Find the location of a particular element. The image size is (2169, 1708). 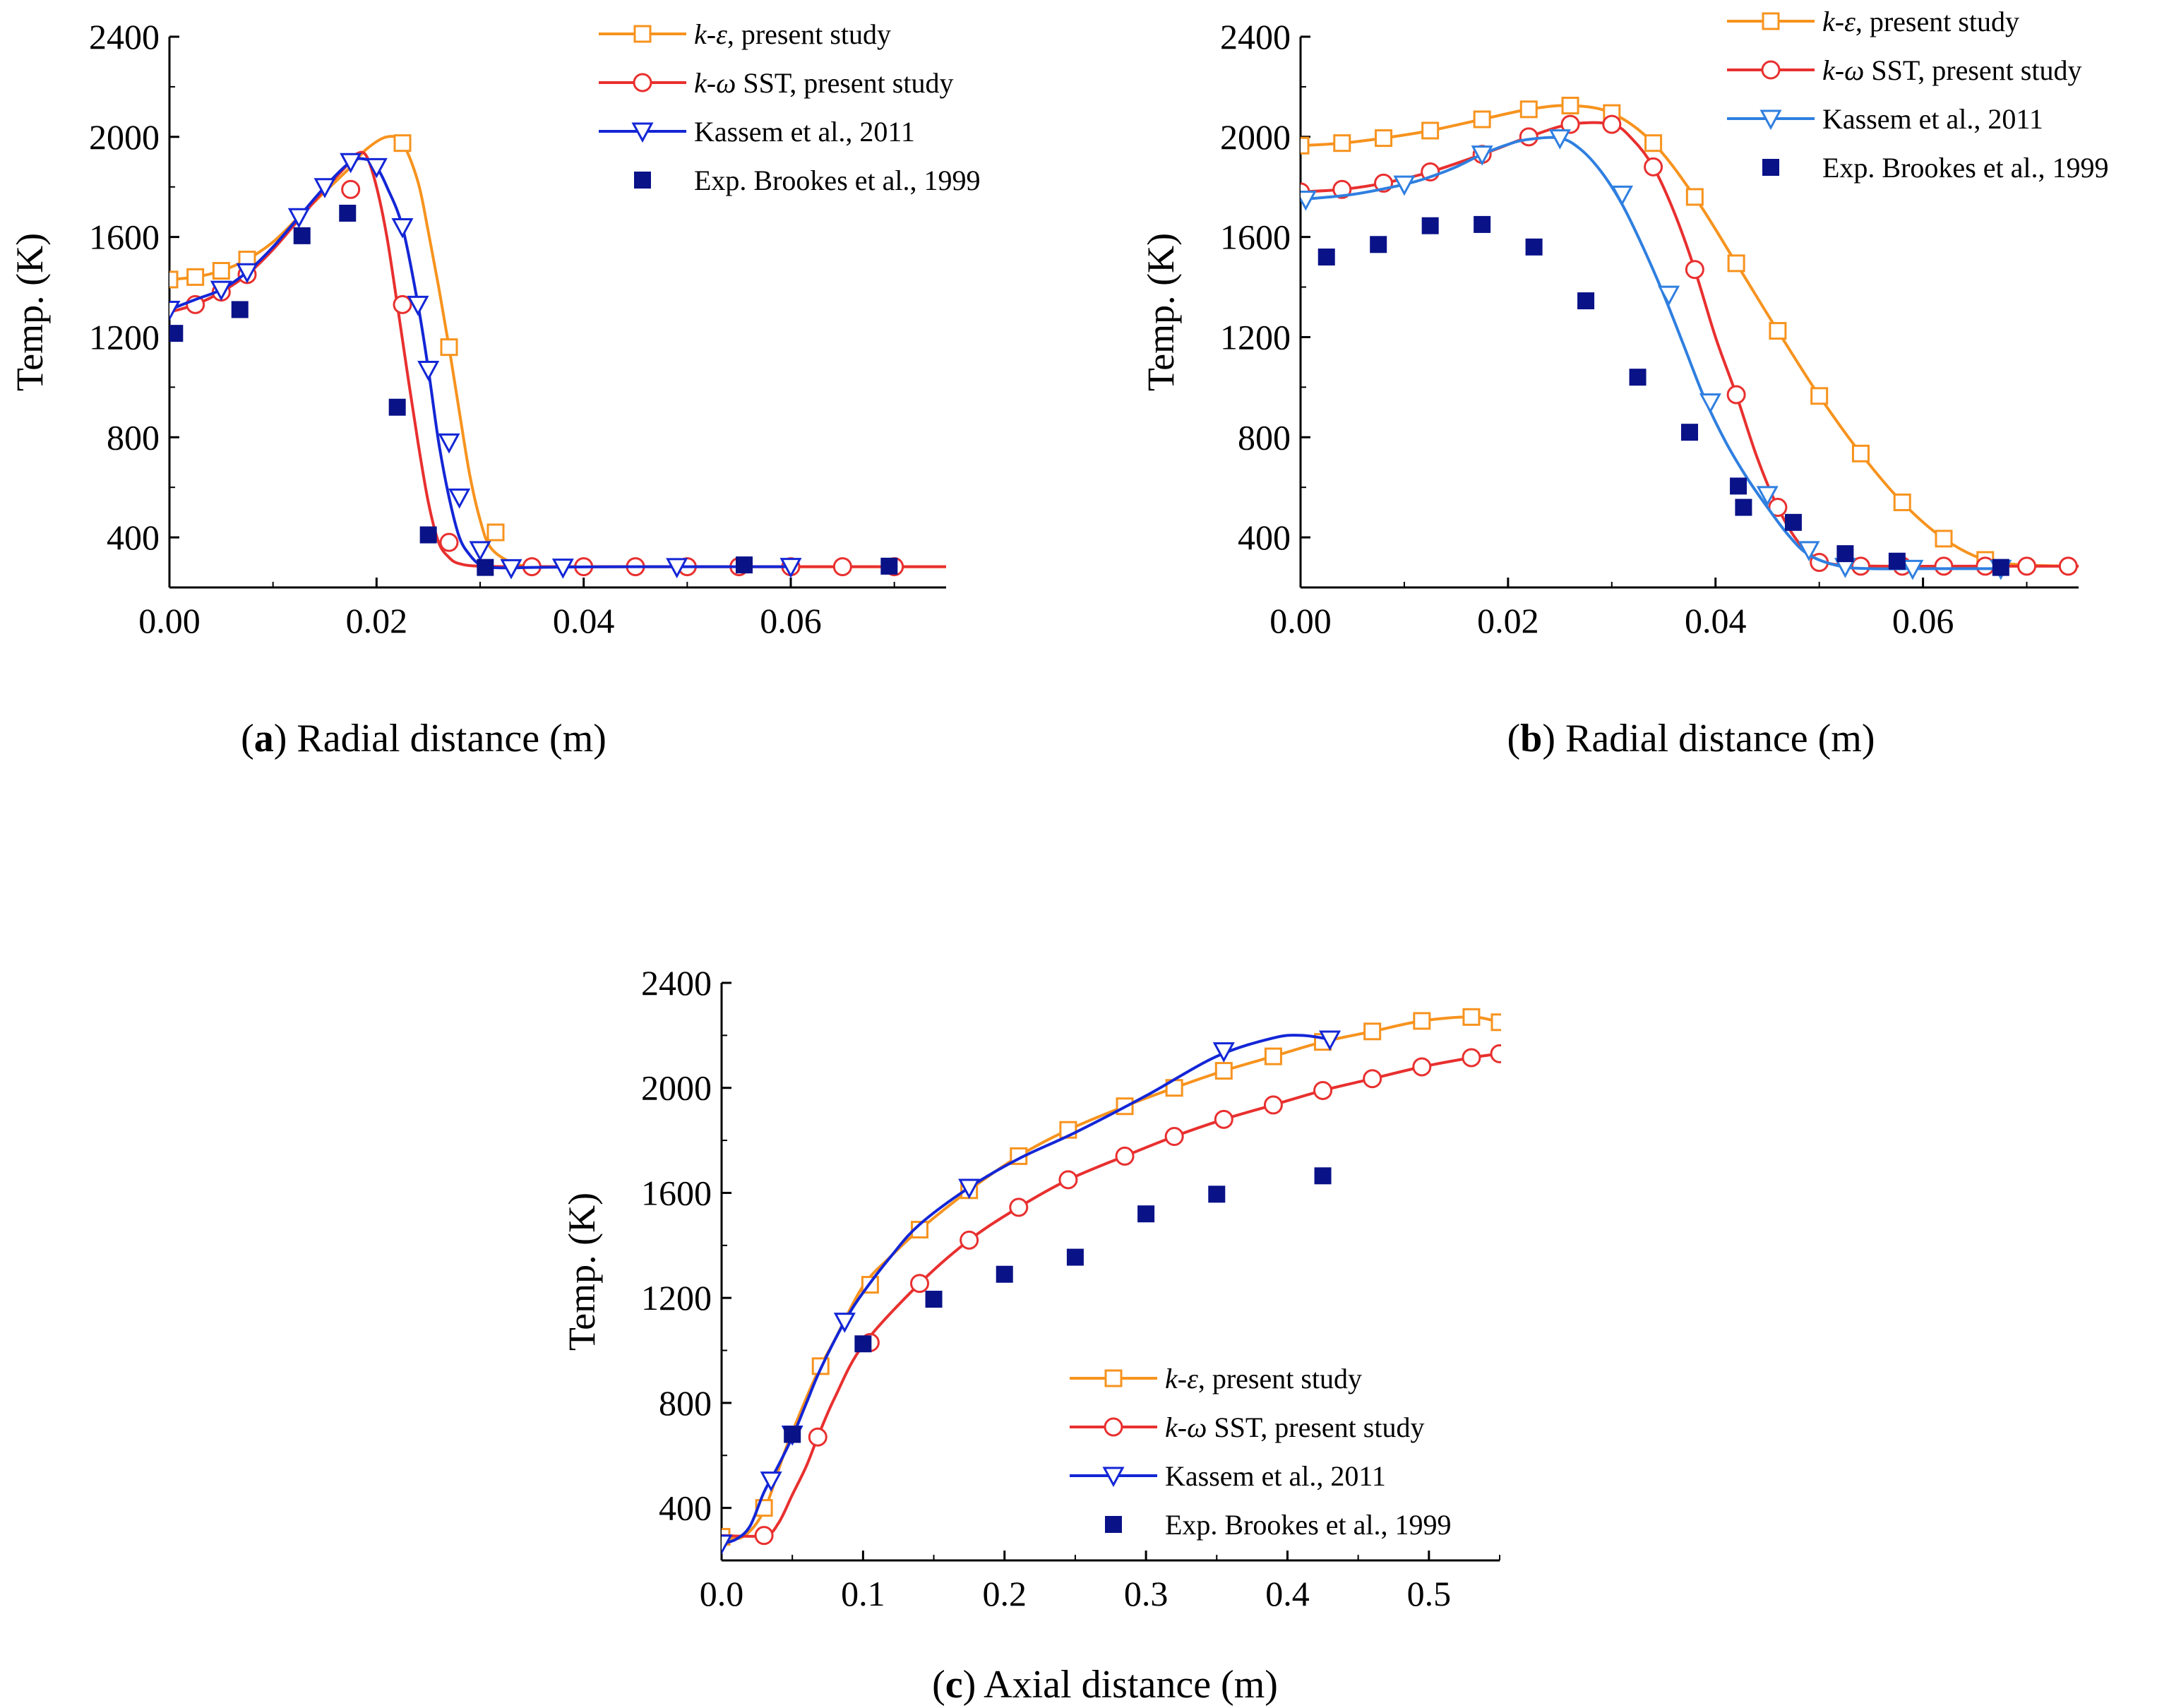

y-tick-label: 2400 is located at coordinates (124, 36).